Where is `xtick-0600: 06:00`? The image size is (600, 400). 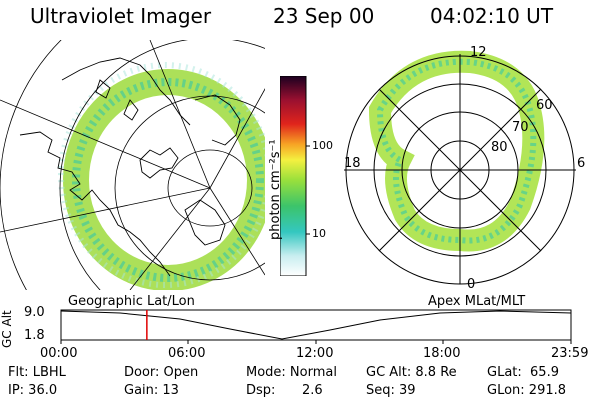
xtick-0600: 06:00 is located at coordinates (187, 353).